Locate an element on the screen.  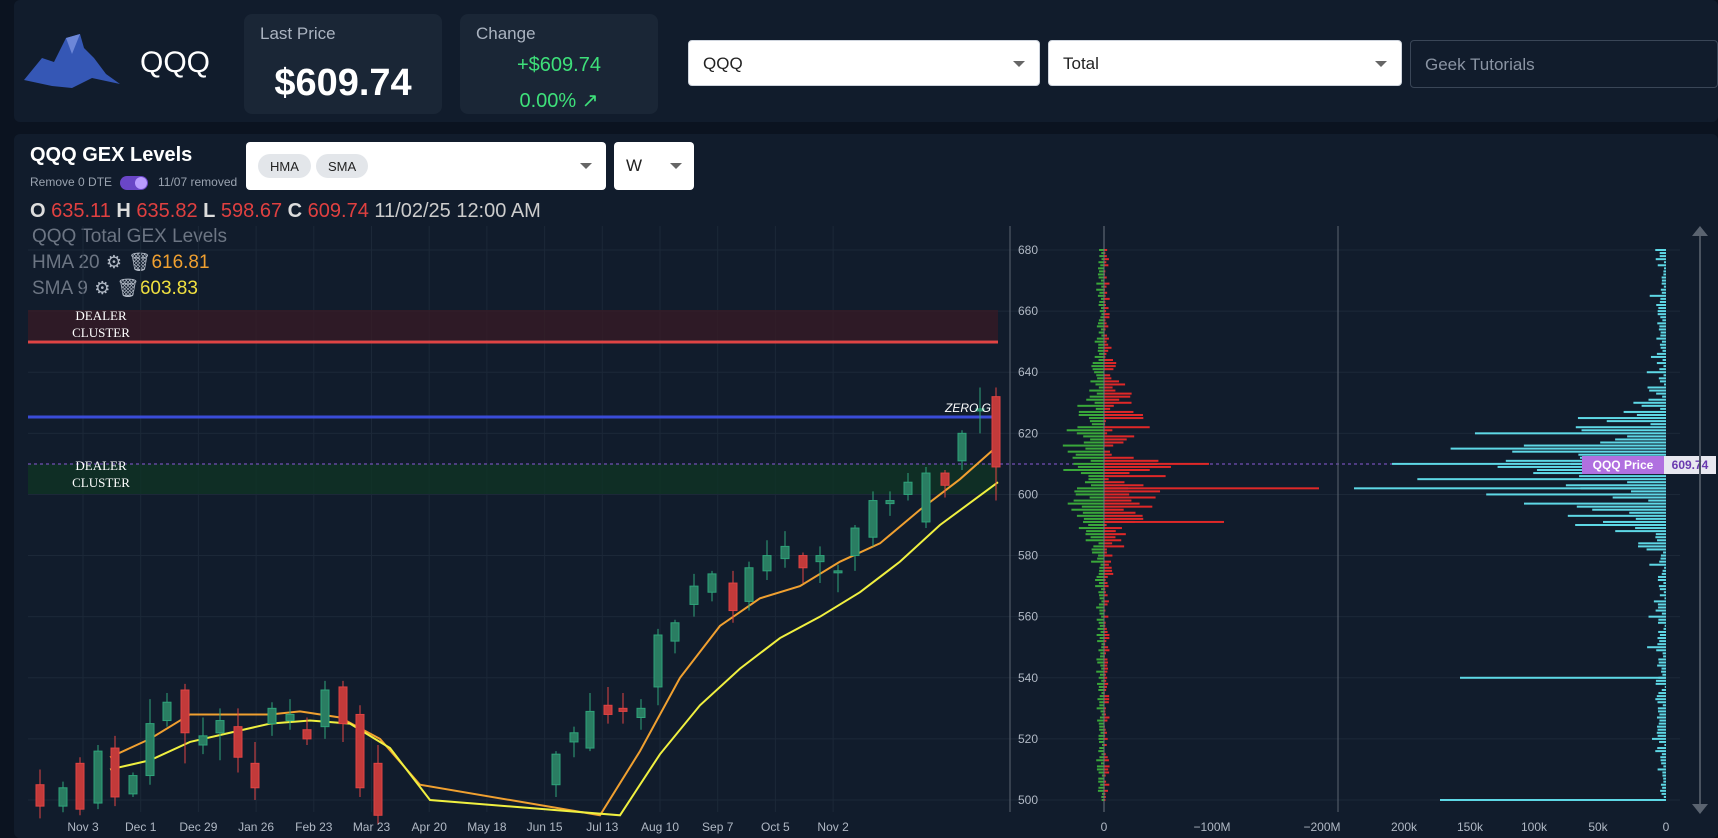
remove-0dte-toggle is located at coordinates (134, 183).